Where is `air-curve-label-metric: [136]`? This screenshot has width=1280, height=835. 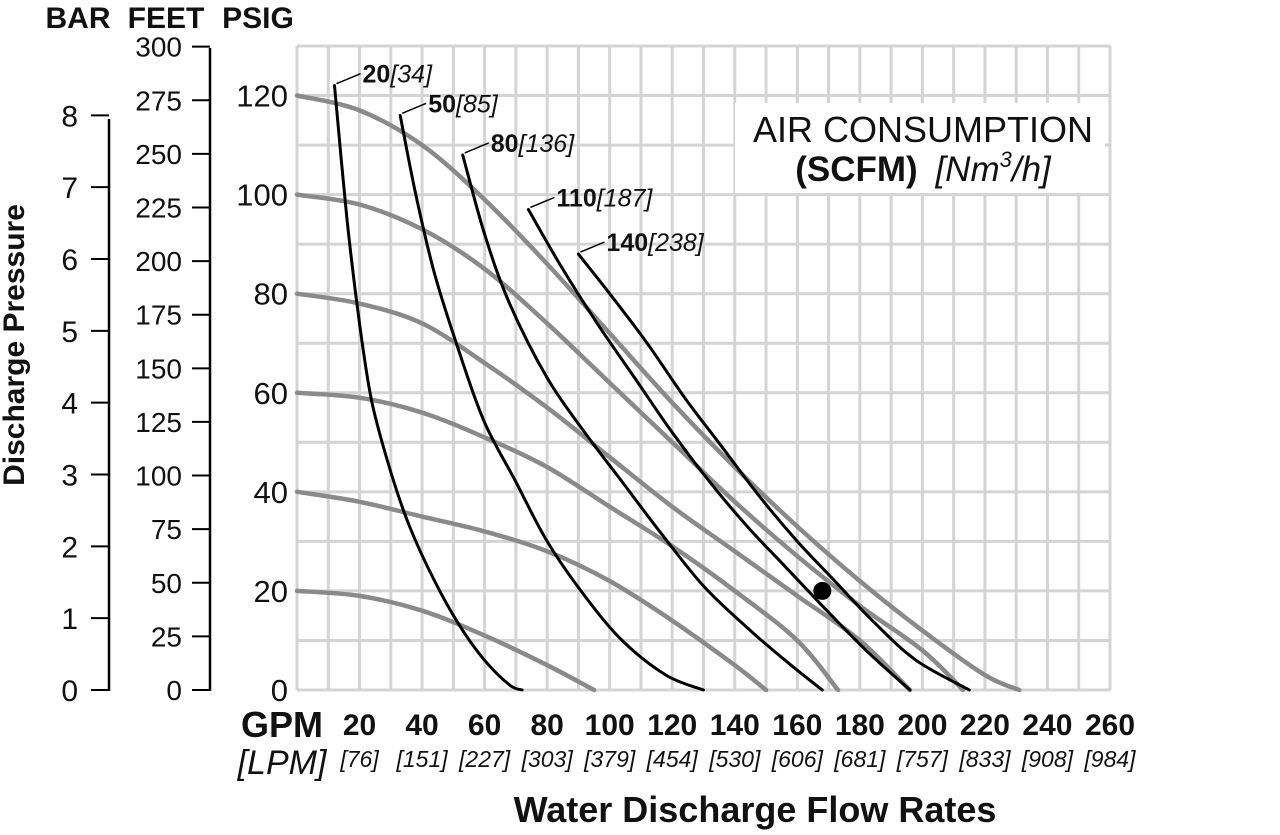 air-curve-label-metric: [136] is located at coordinates (547, 144).